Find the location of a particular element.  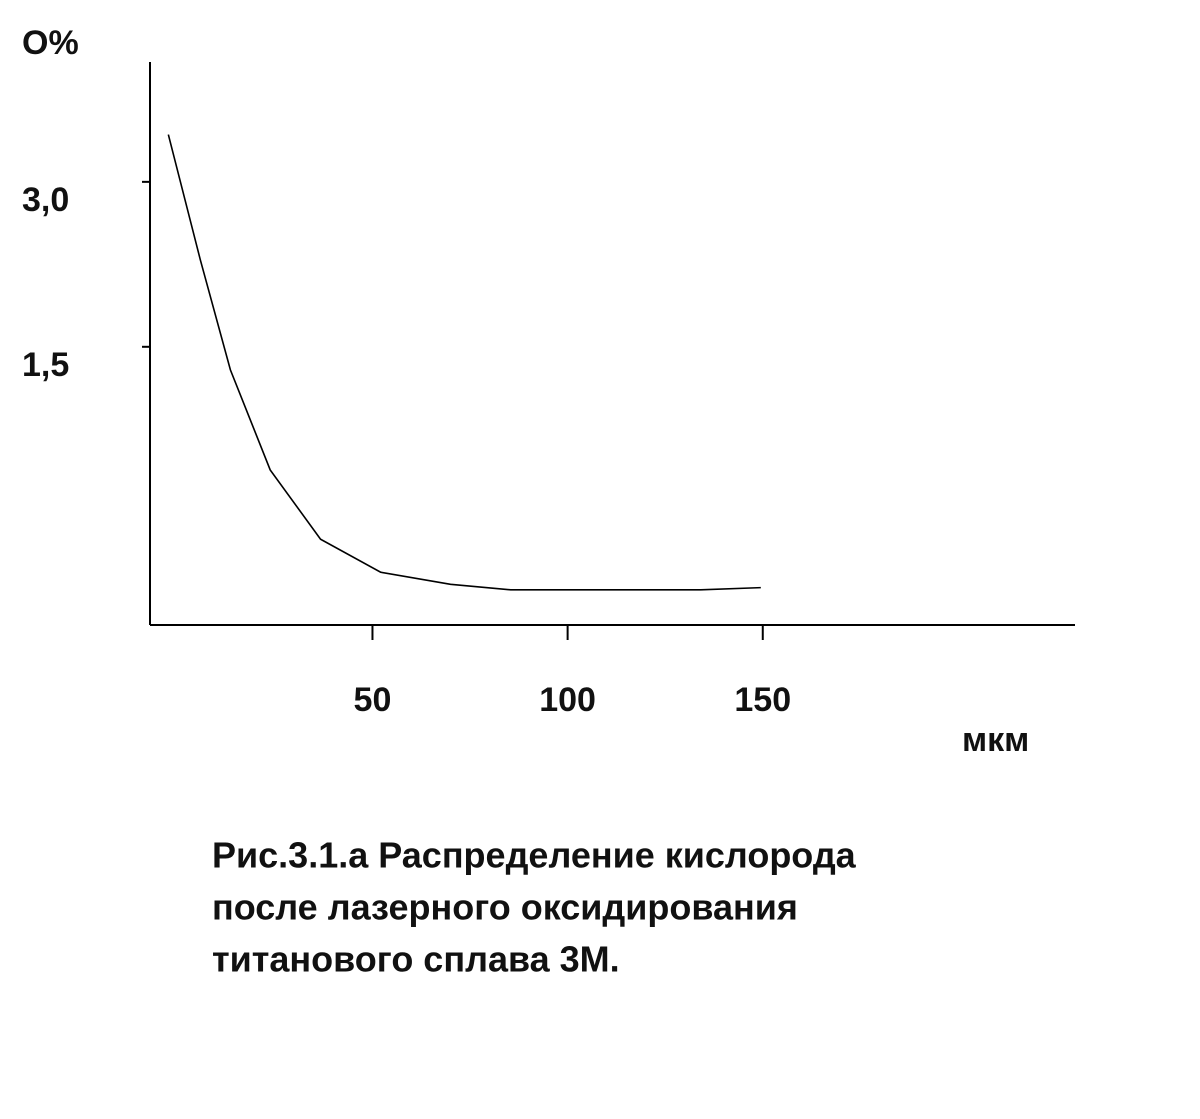

y-tick-label: 3,0 is located at coordinates (45, 200).